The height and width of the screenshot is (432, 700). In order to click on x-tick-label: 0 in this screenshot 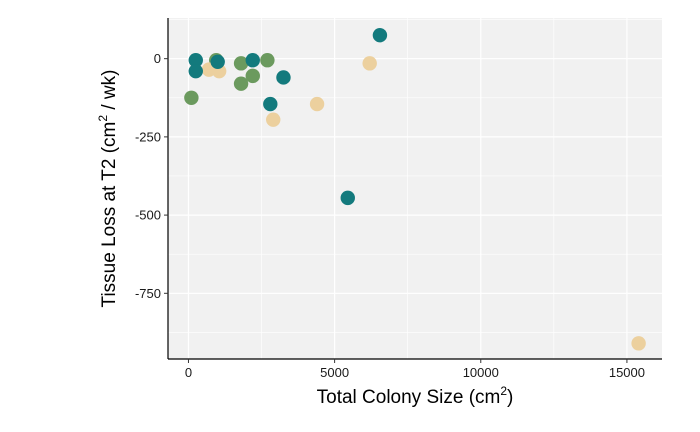, I will do `click(188, 372)`.